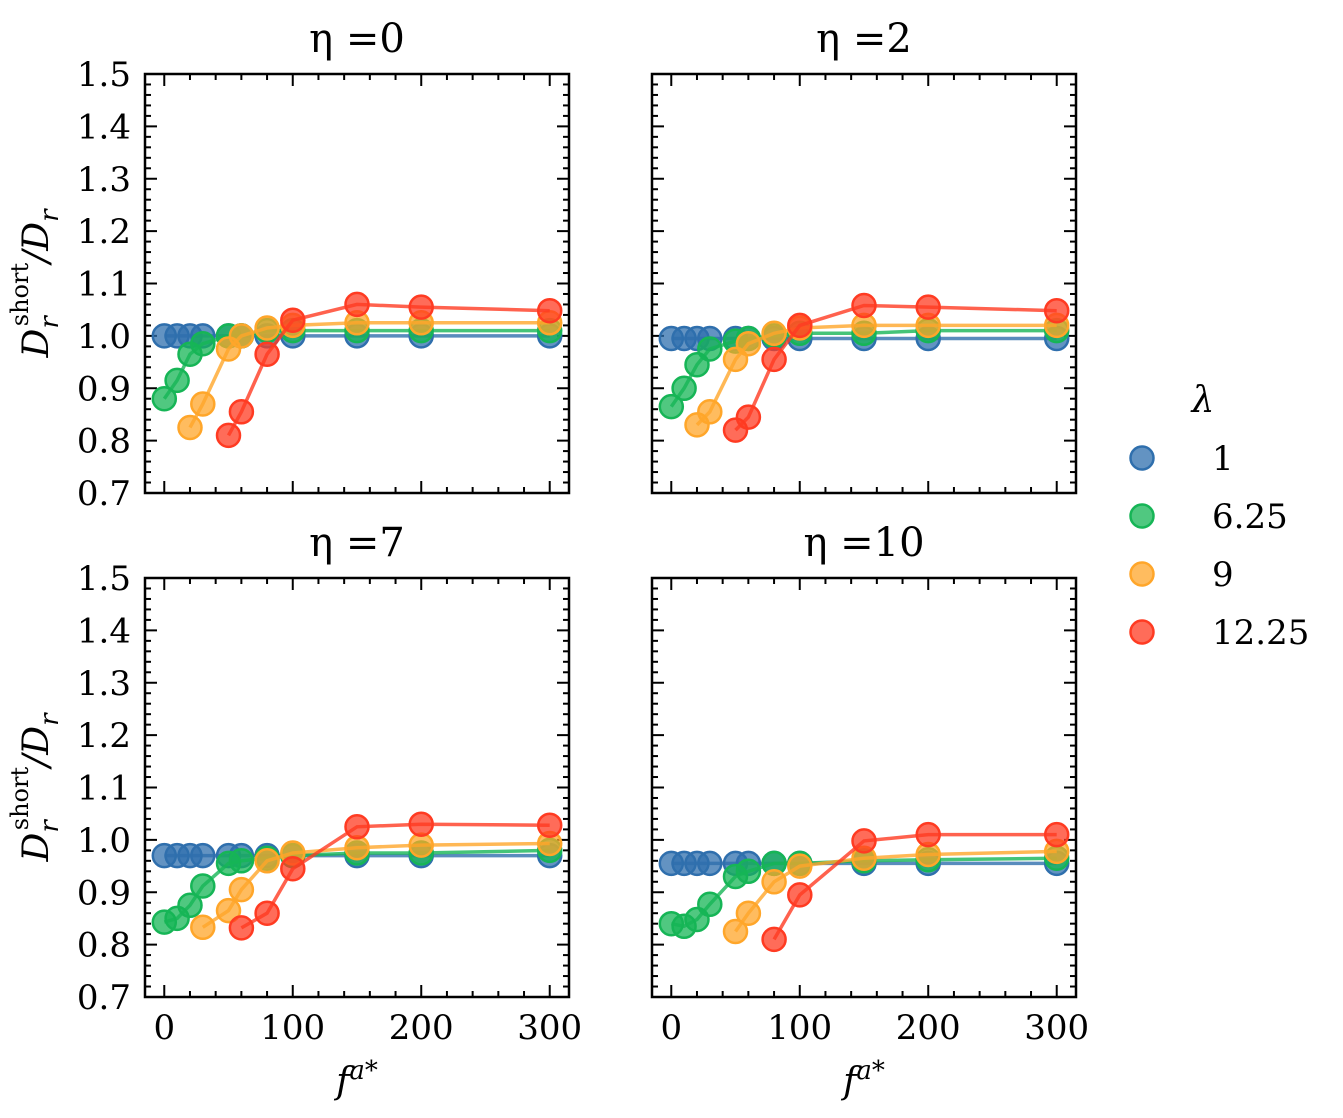 The image size is (1343, 1118). I want to click on y-tick-label: 1.0, so click(104, 841).